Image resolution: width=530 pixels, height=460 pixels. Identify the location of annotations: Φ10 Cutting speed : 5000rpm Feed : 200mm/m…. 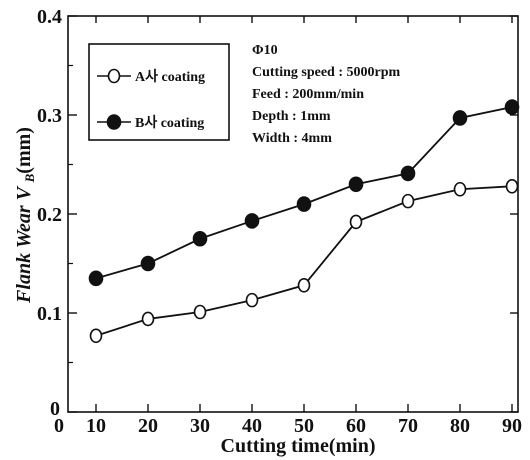
(326, 94).